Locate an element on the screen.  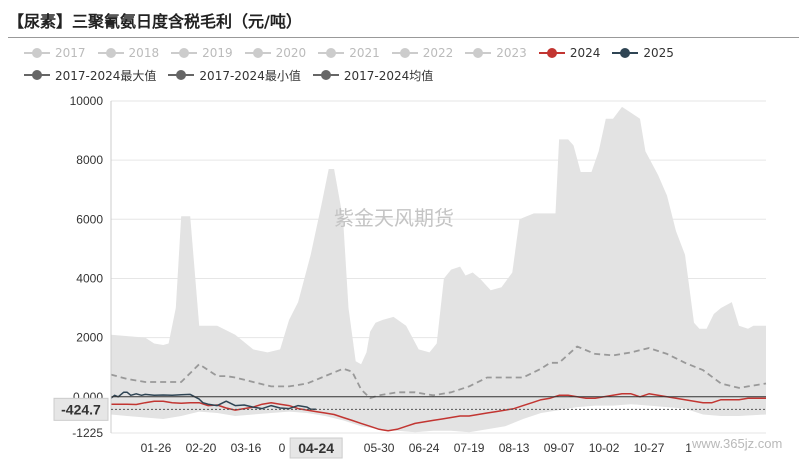
legend-item-2021: 2021 is located at coordinates (349, 53).